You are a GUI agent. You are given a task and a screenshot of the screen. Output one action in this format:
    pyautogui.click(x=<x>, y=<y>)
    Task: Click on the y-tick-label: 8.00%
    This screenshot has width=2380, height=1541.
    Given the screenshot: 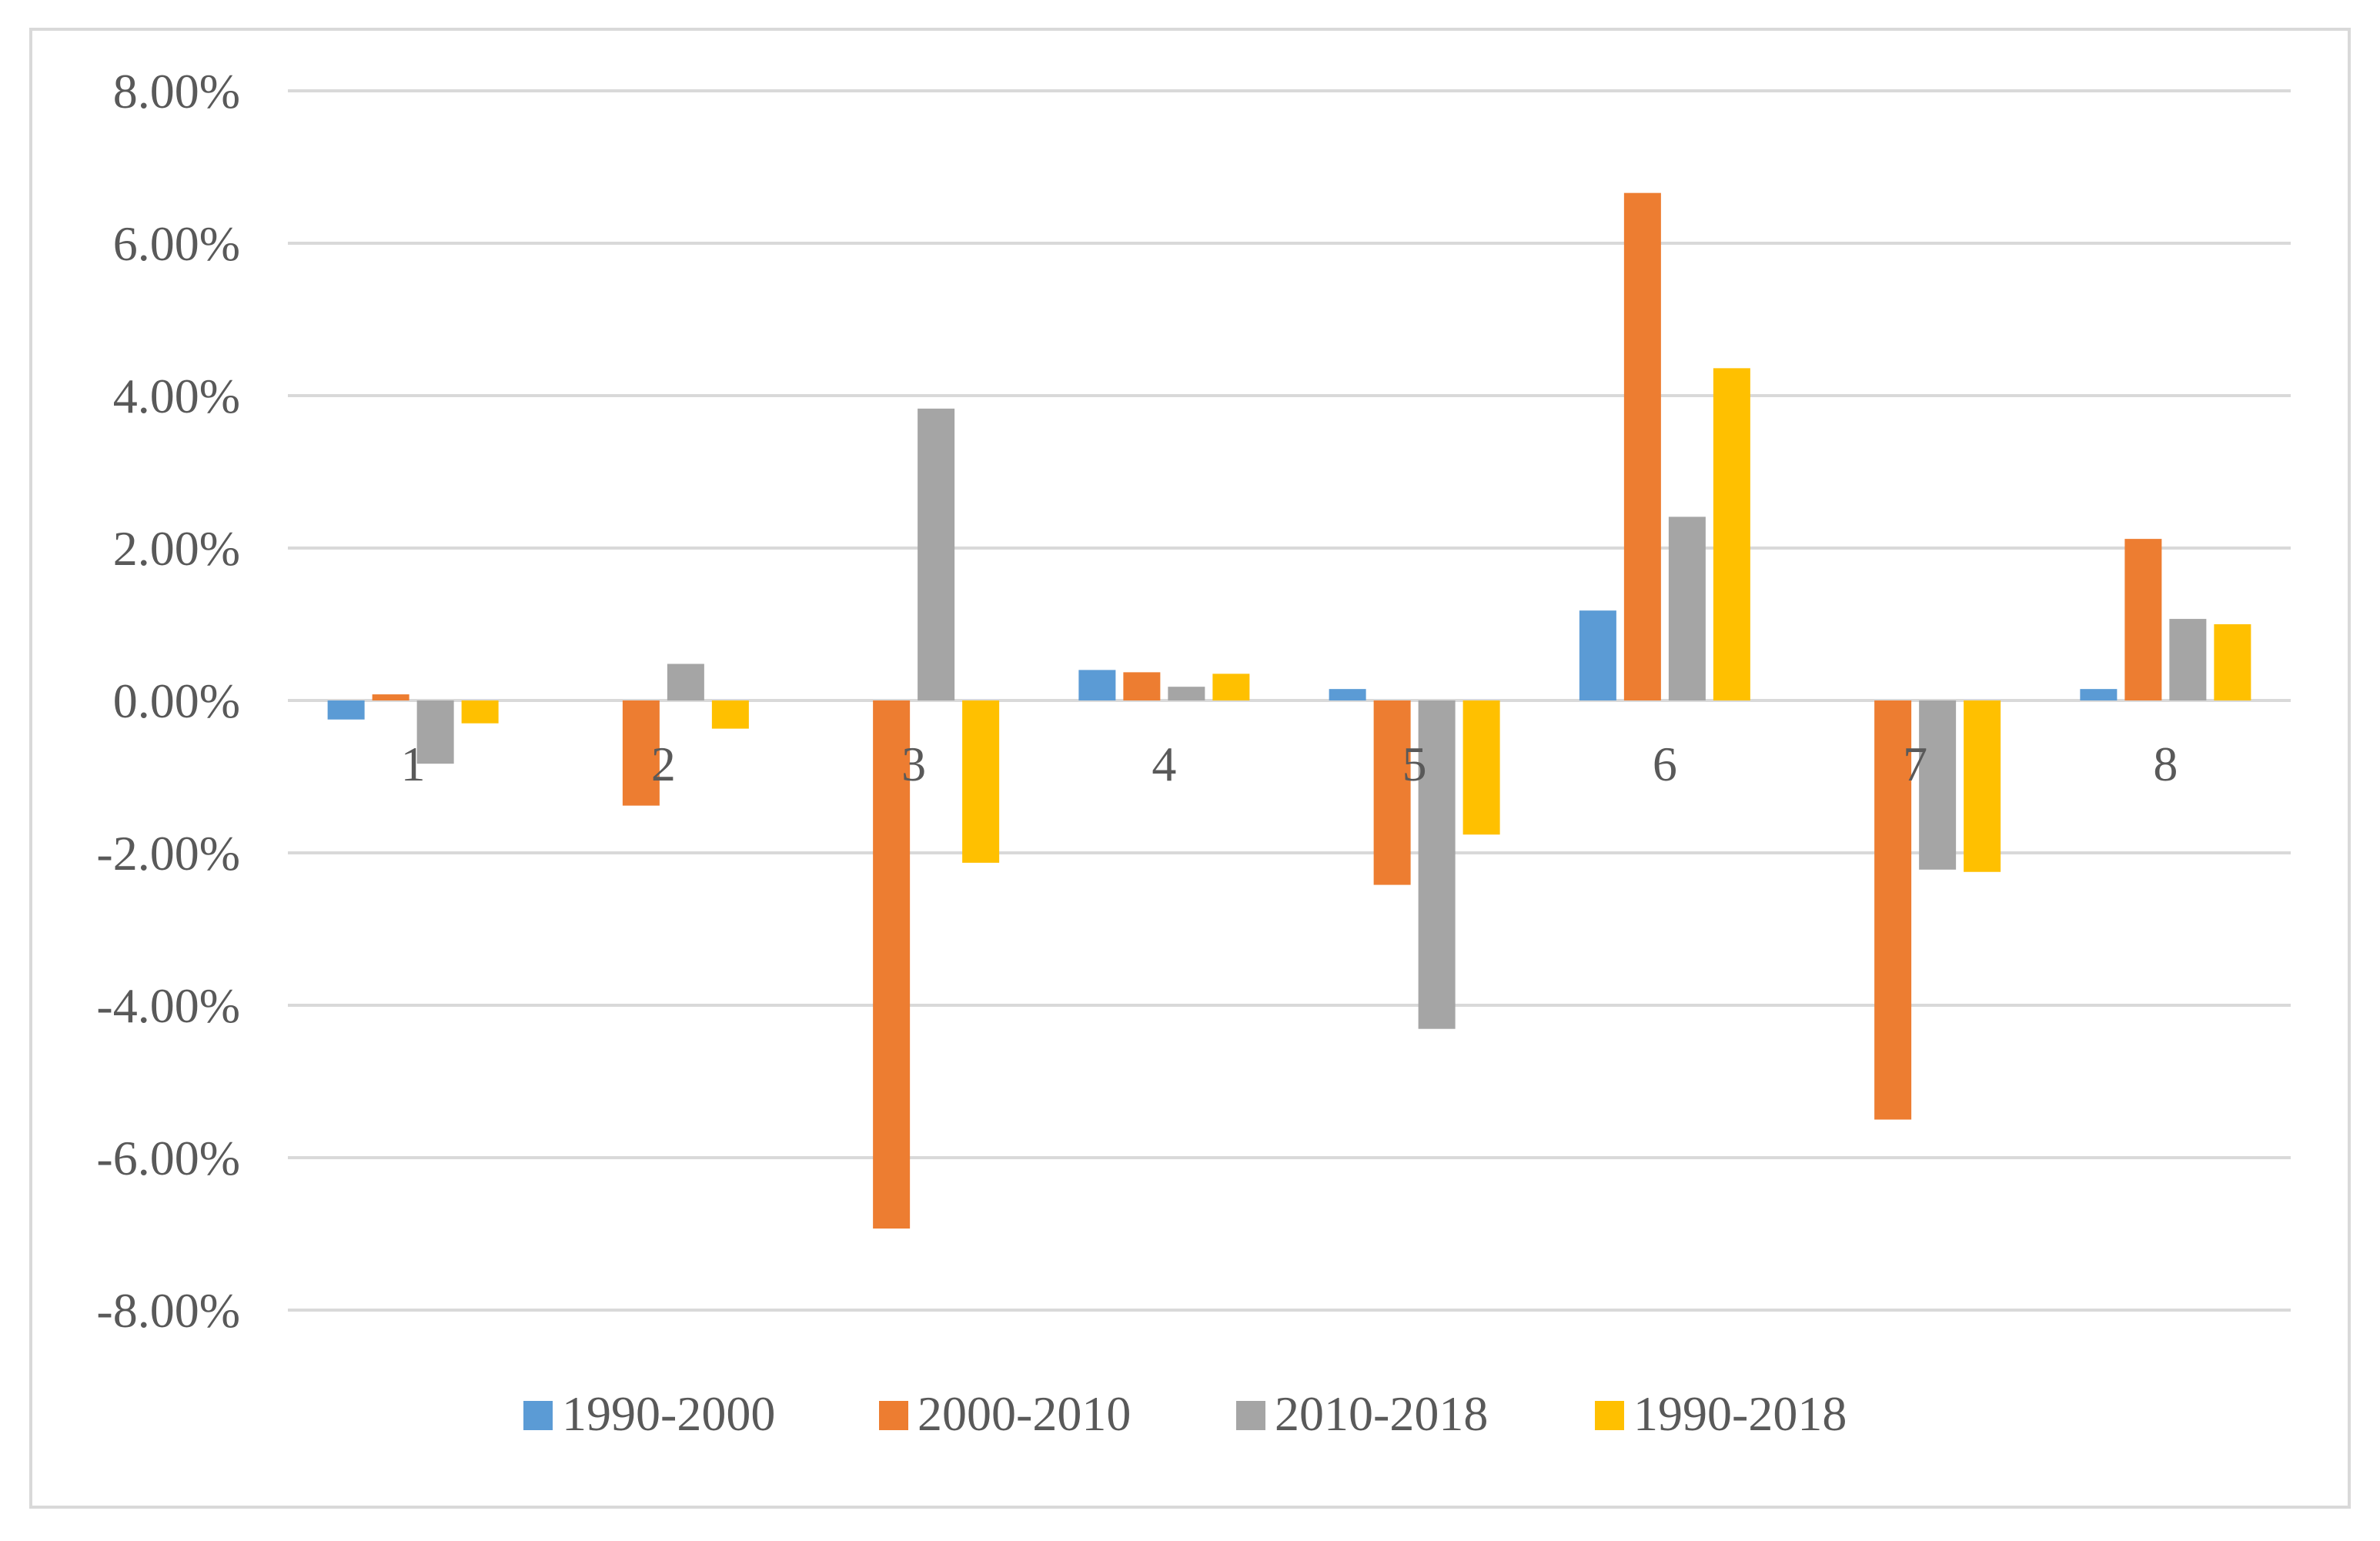 What is the action you would take?
    pyautogui.click(x=177, y=91)
    